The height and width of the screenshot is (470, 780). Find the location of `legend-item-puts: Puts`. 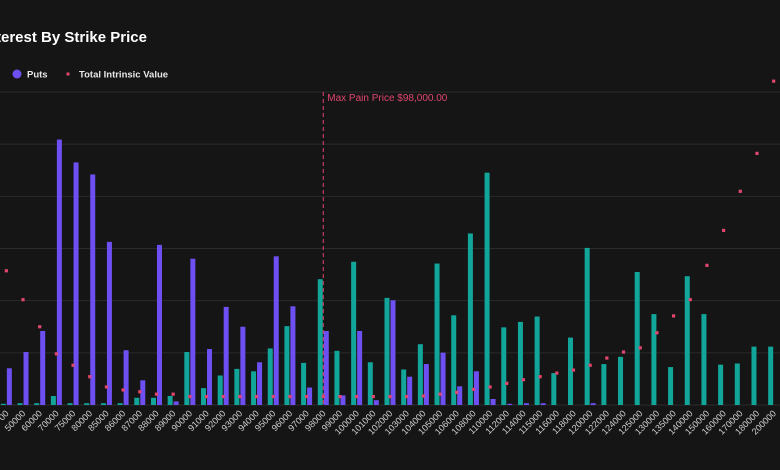

legend-item-puts: Puts is located at coordinates (30, 75).